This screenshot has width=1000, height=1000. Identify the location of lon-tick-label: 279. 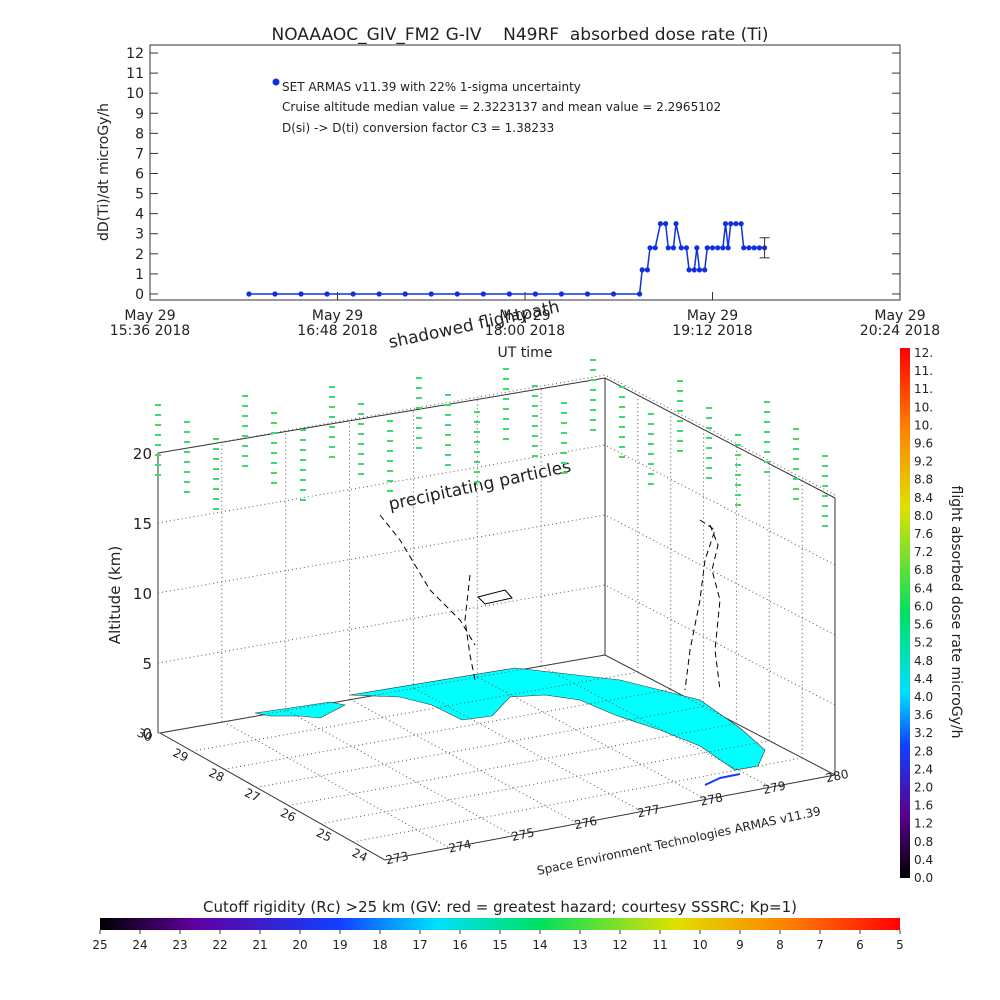
(774, 788).